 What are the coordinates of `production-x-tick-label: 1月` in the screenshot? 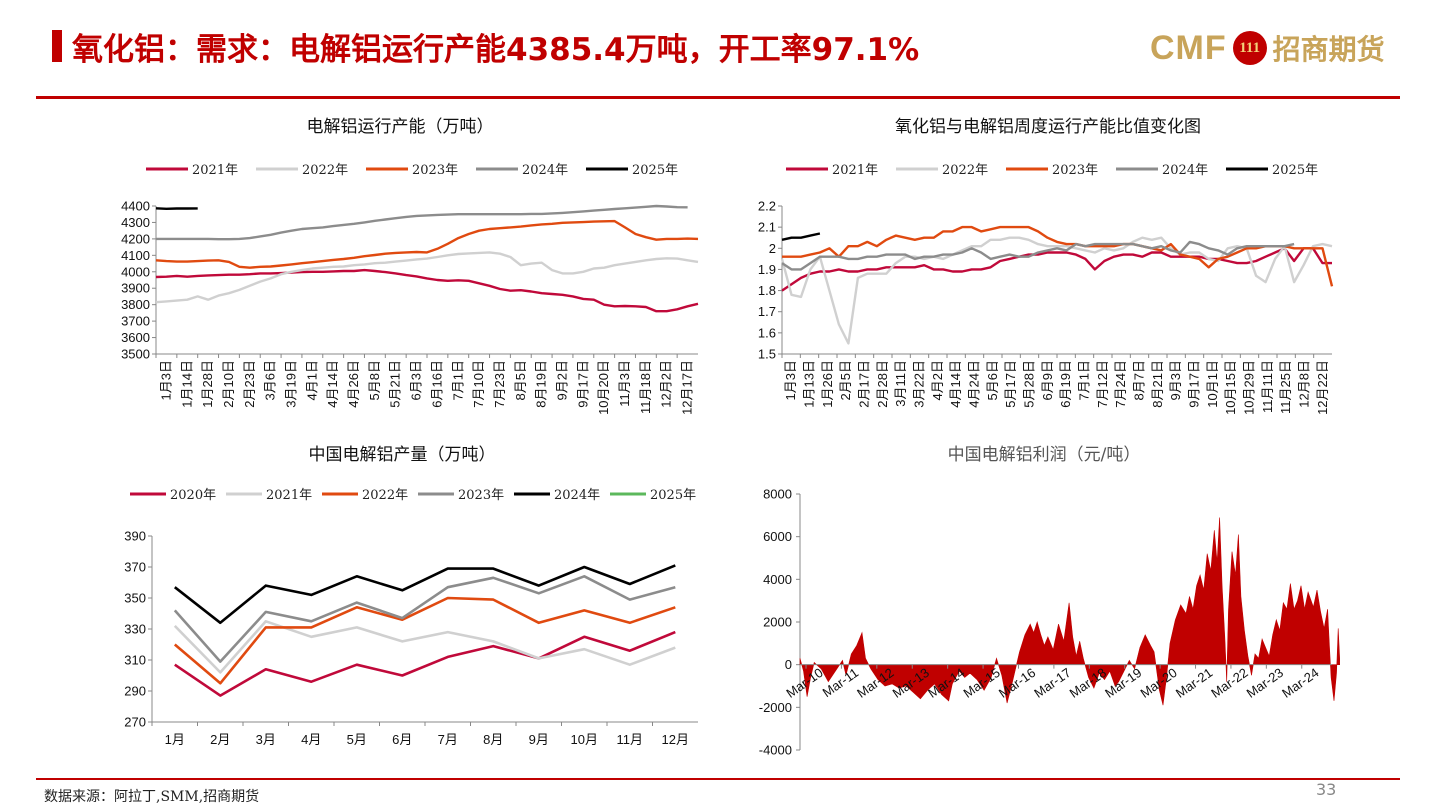 It's located at (175, 739).